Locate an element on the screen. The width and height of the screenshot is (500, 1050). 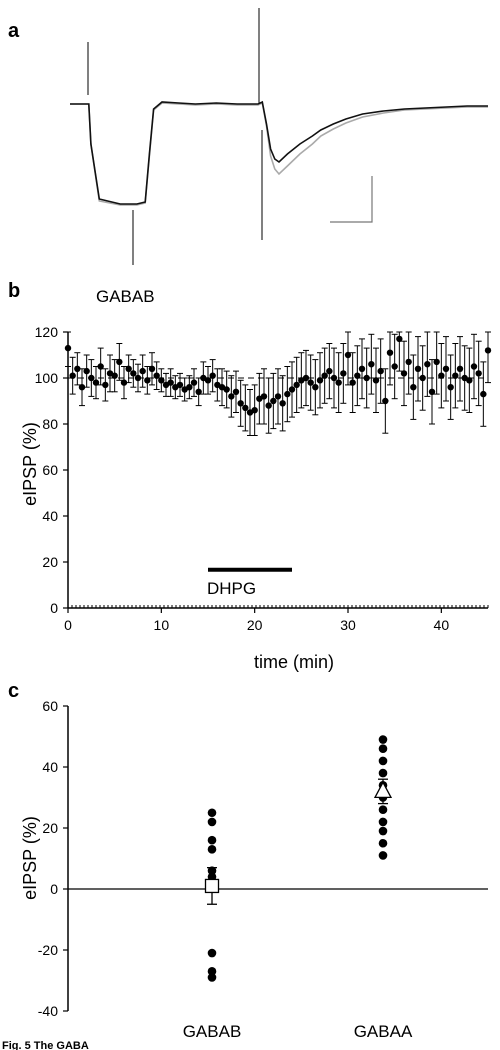
panel-a-letter: a is located at coordinates (14, 31).